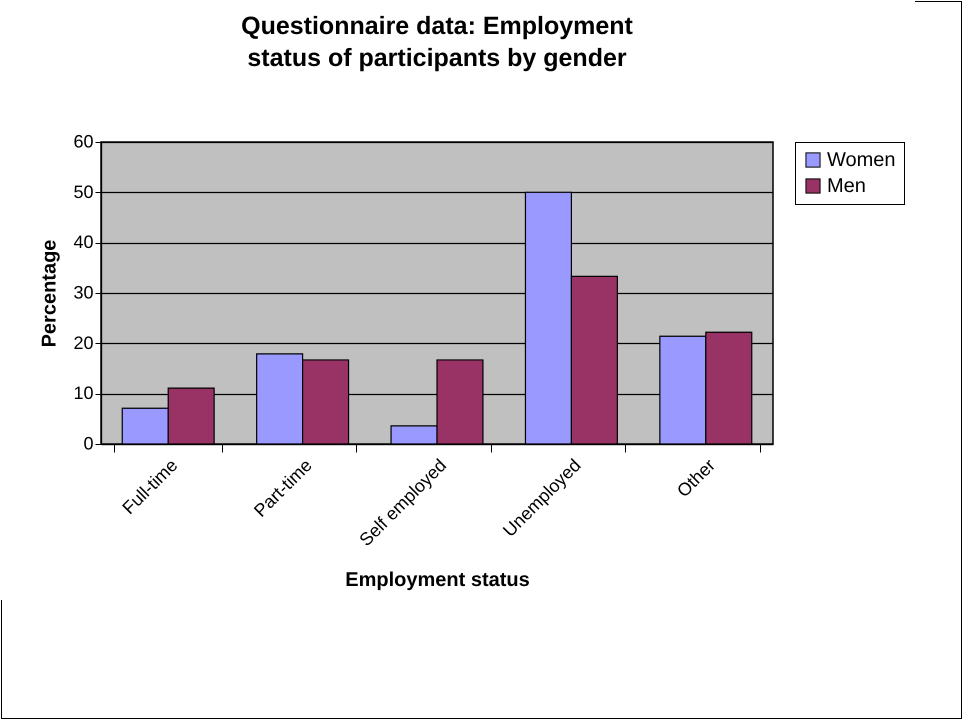 This screenshot has width=963, height=720. Describe the element at coordinates (49, 294) in the screenshot. I see `y-axis-title: Percentage` at that location.